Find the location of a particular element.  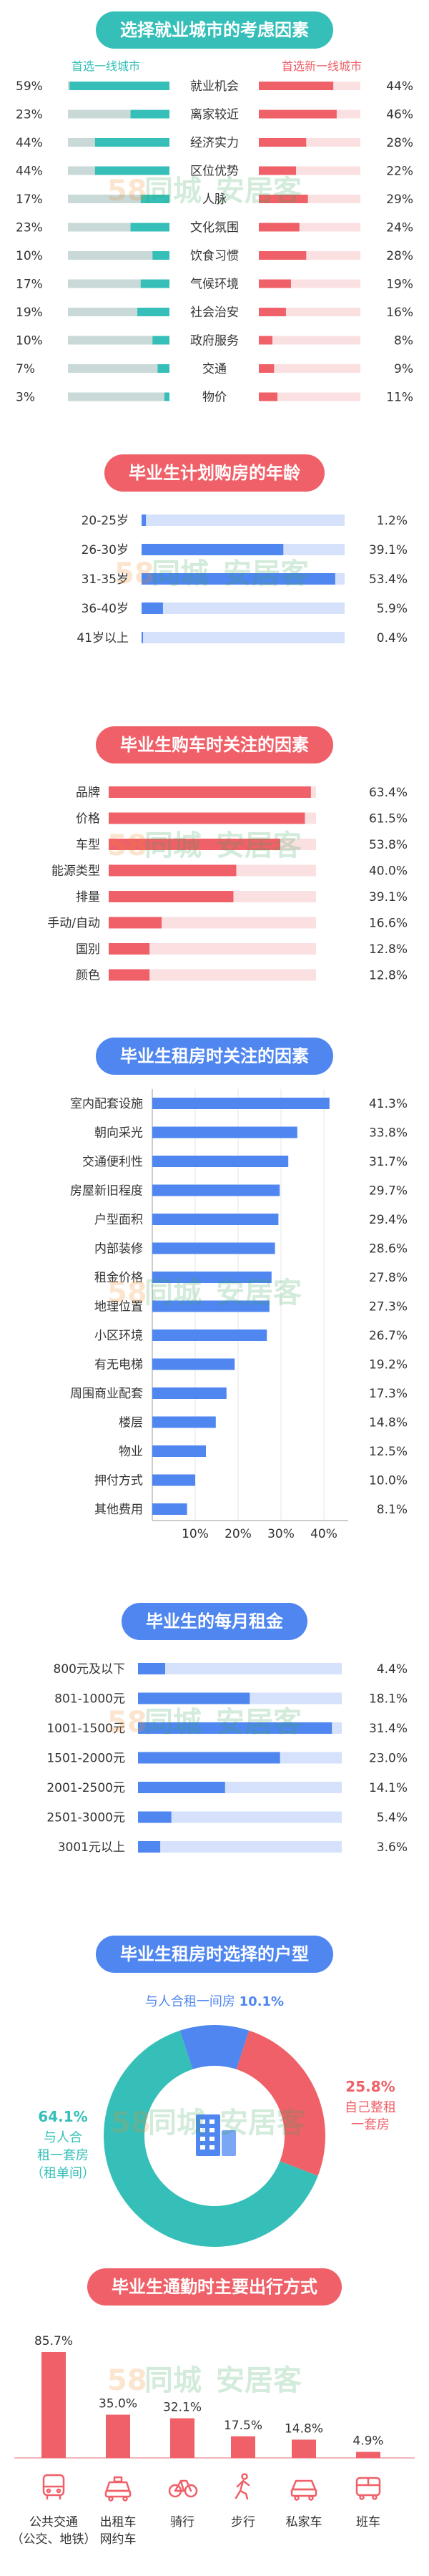

table-row: 800元及以下 4.4% is located at coordinates (231, 1669).